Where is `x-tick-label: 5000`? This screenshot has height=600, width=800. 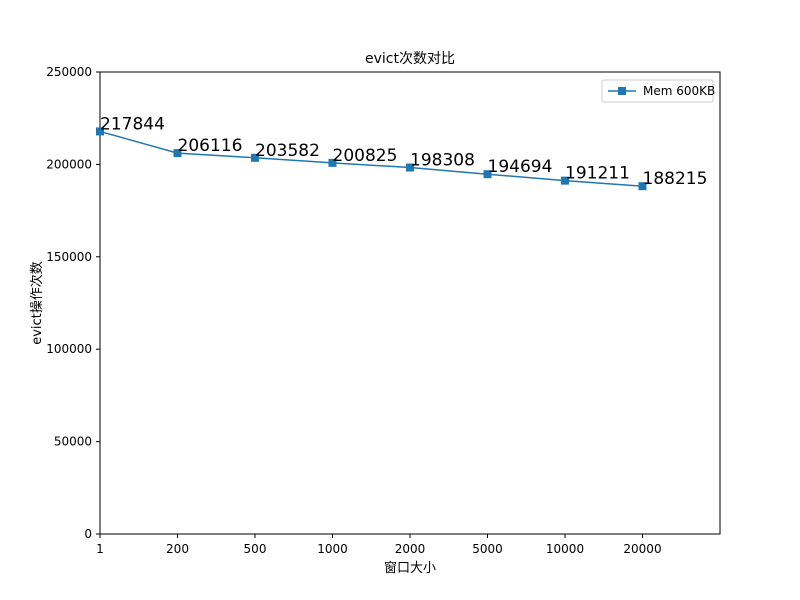
x-tick-label: 5000 is located at coordinates (487, 549).